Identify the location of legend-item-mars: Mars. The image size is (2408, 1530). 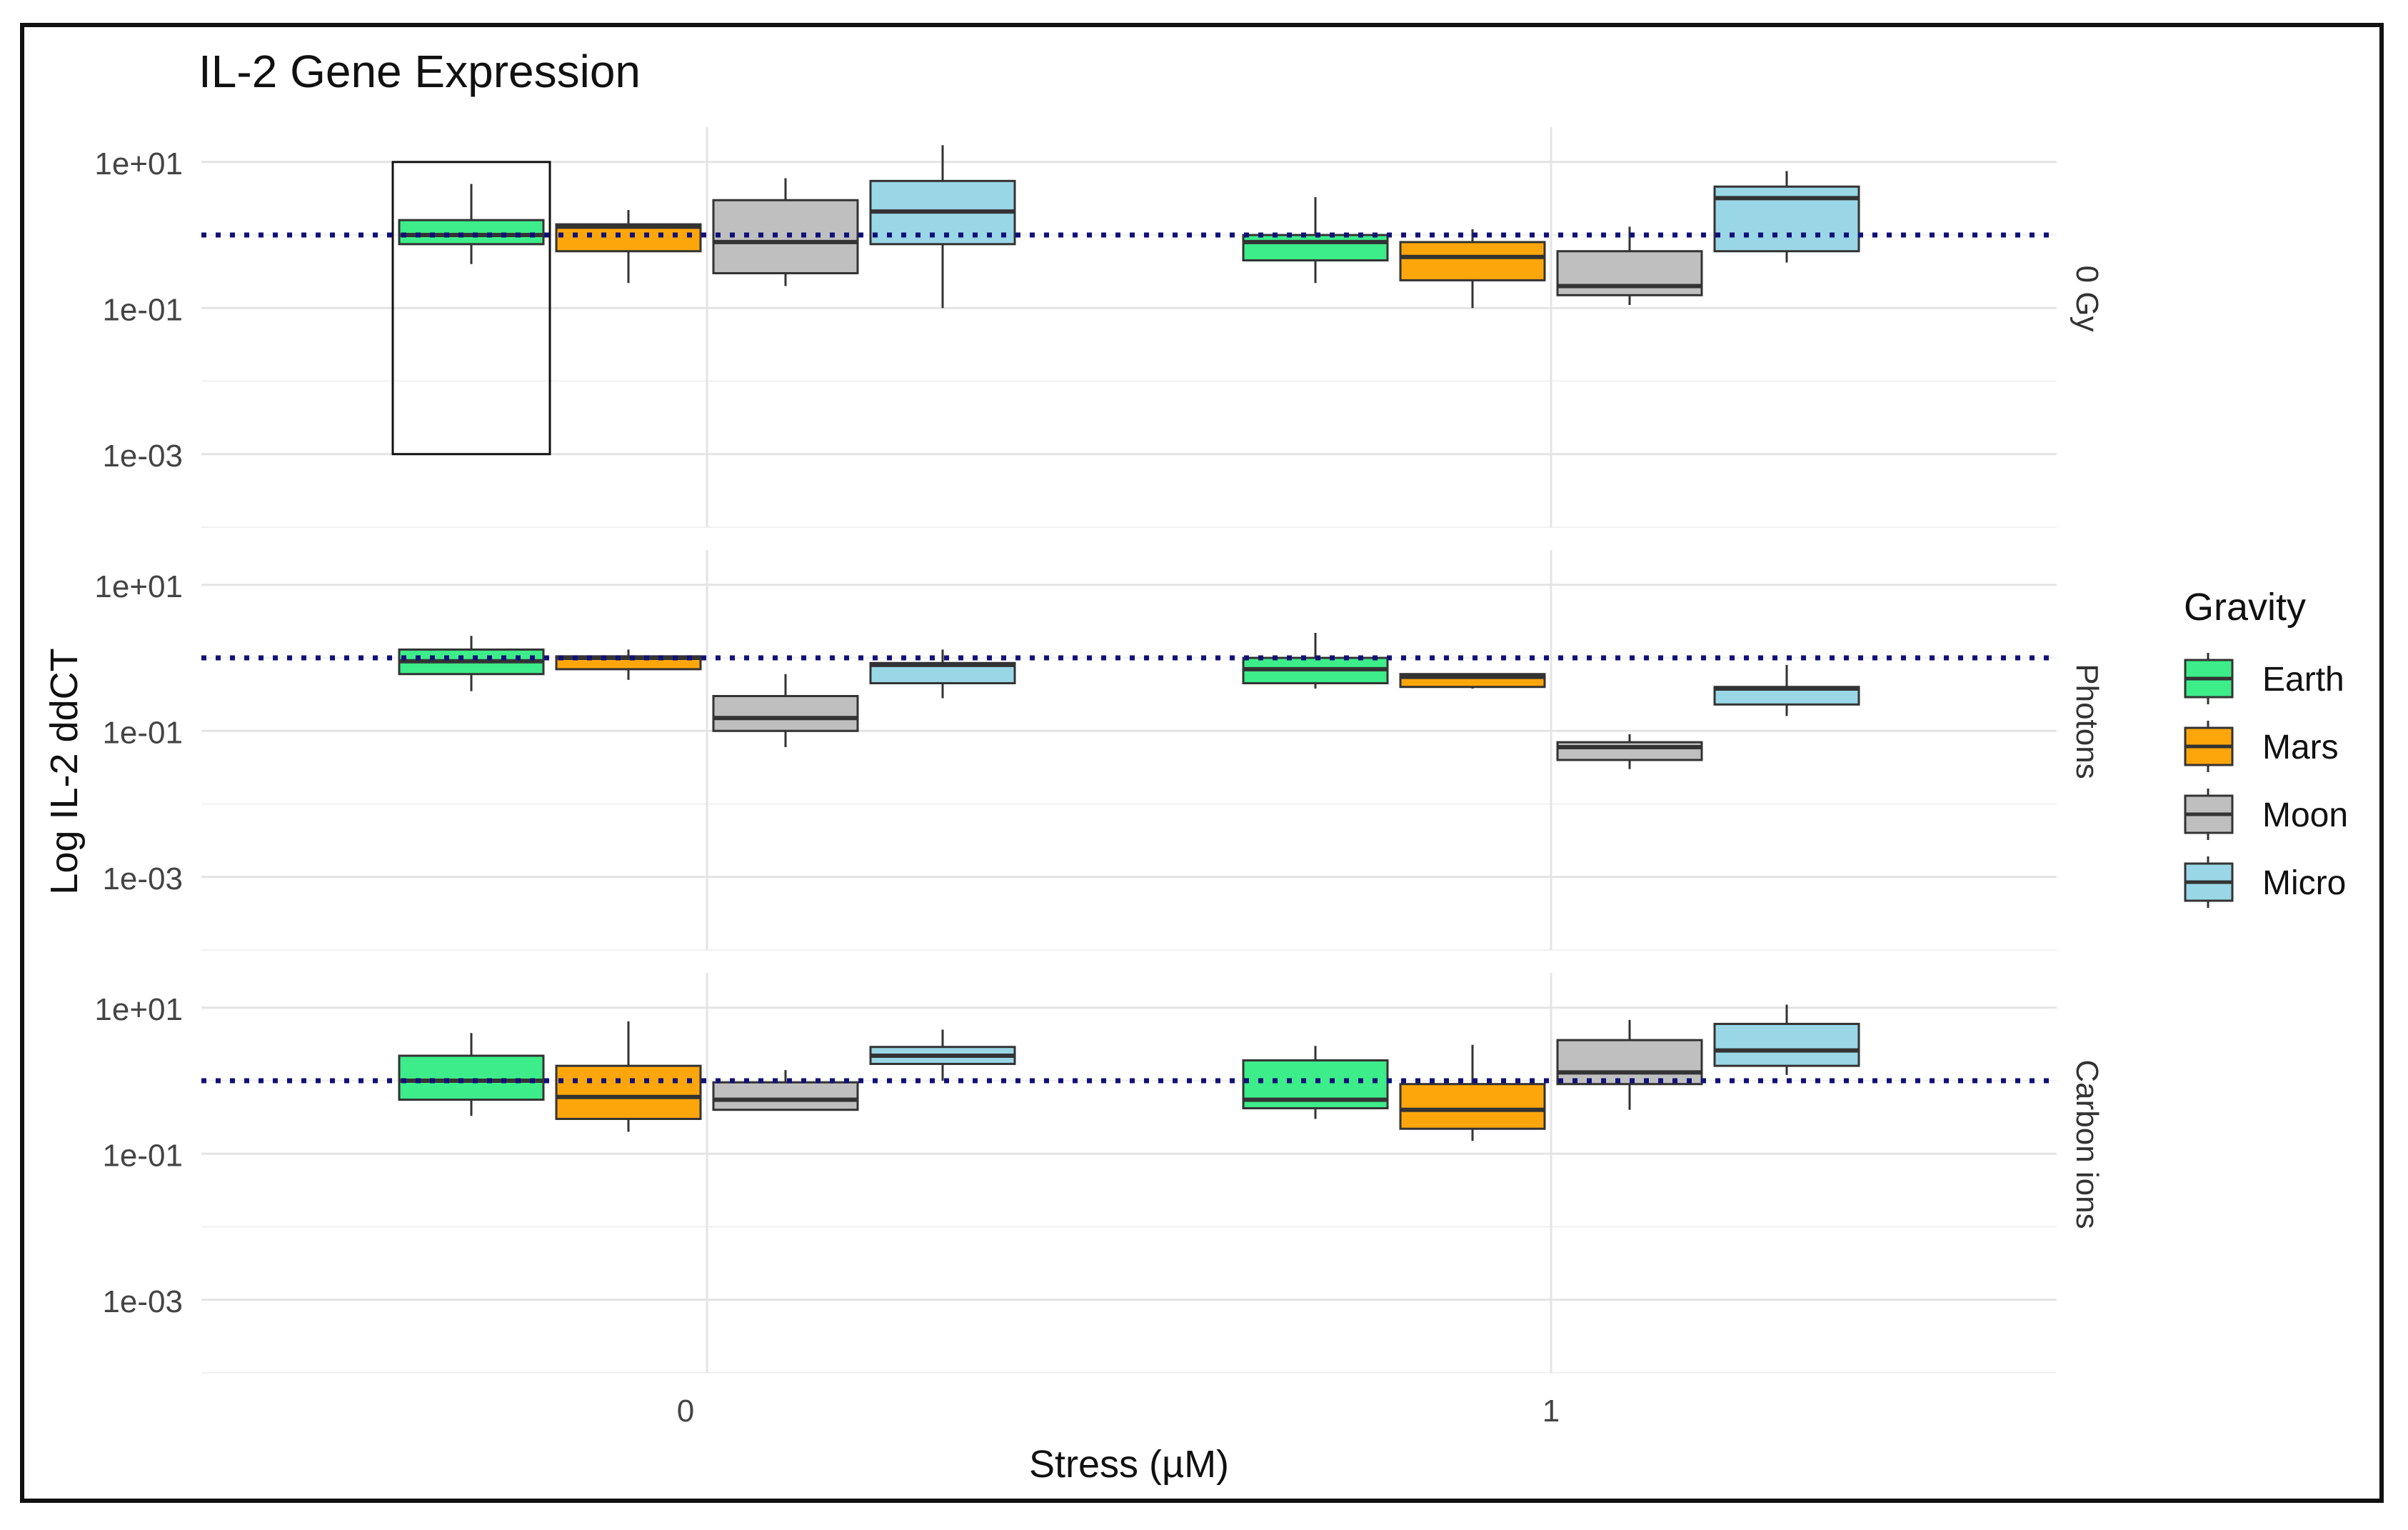
(2261, 746).